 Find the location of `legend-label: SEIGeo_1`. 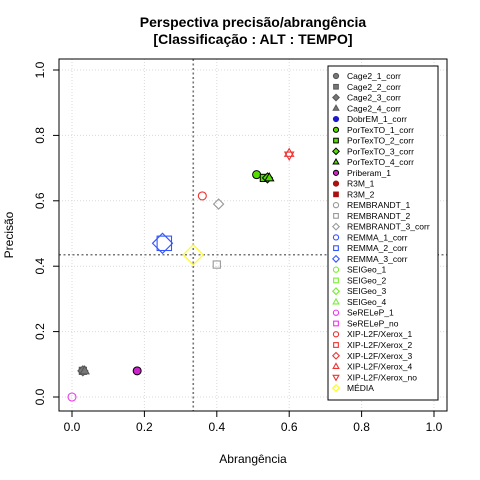

legend-label: SEIGeo_1 is located at coordinates (366, 270).